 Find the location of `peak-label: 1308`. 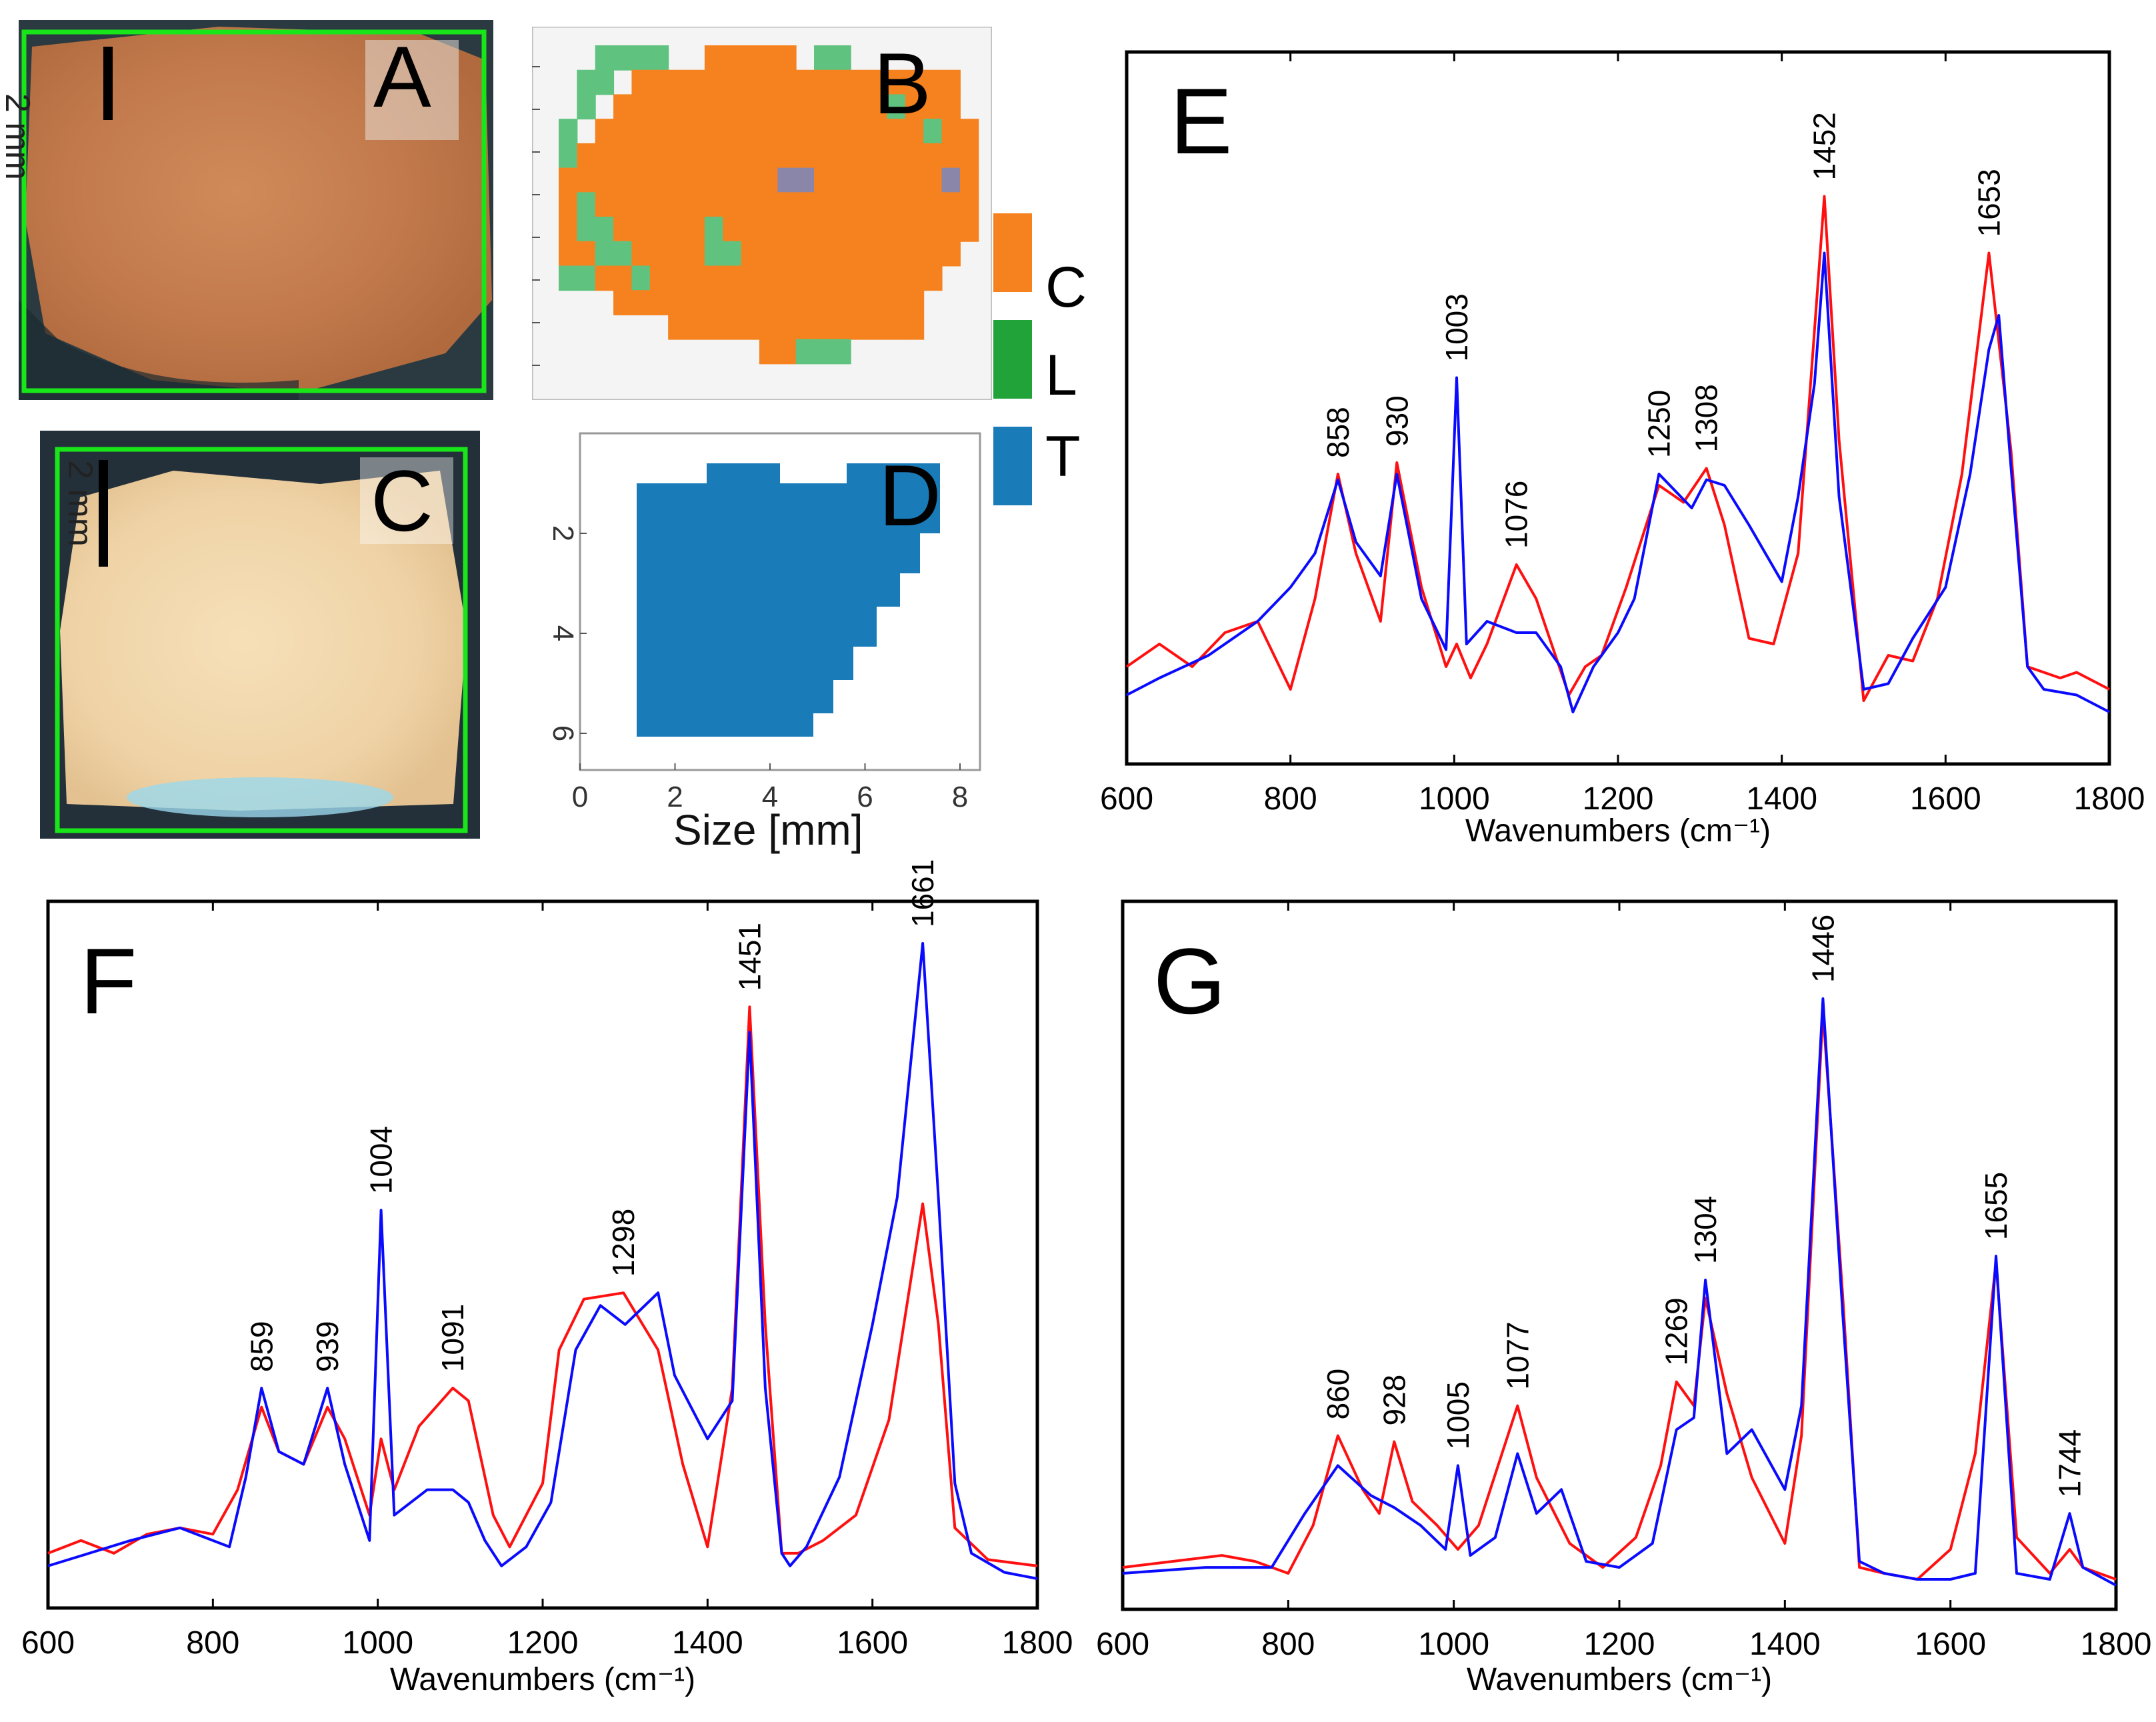

peak-label: 1308 is located at coordinates (1706, 418).